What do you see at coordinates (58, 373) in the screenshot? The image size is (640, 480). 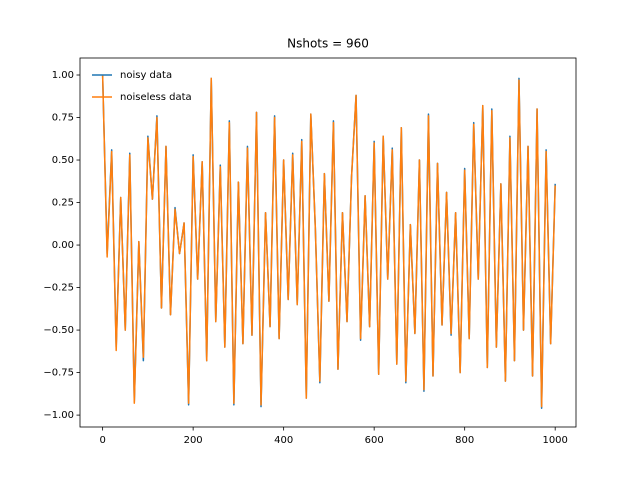 I see `y-tick-label: −0.75` at bounding box center [58, 373].